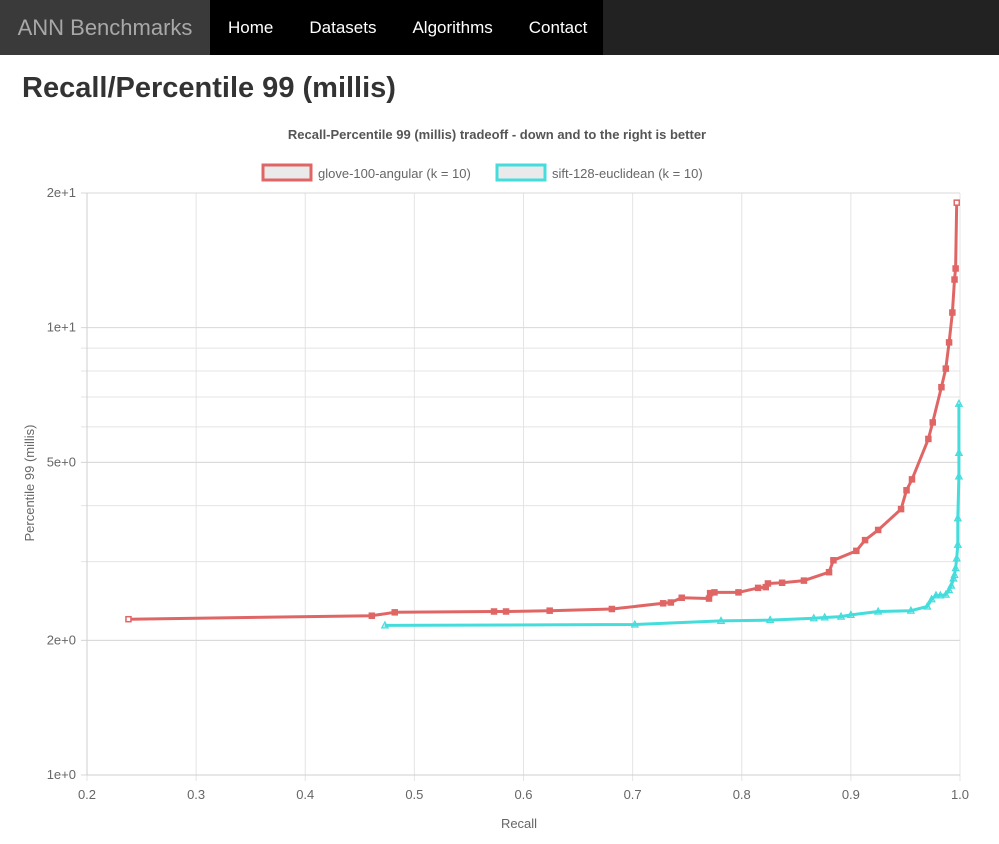  Describe the element at coordinates (414, 794) in the screenshot. I see `x-tick-label: 0.5` at that location.